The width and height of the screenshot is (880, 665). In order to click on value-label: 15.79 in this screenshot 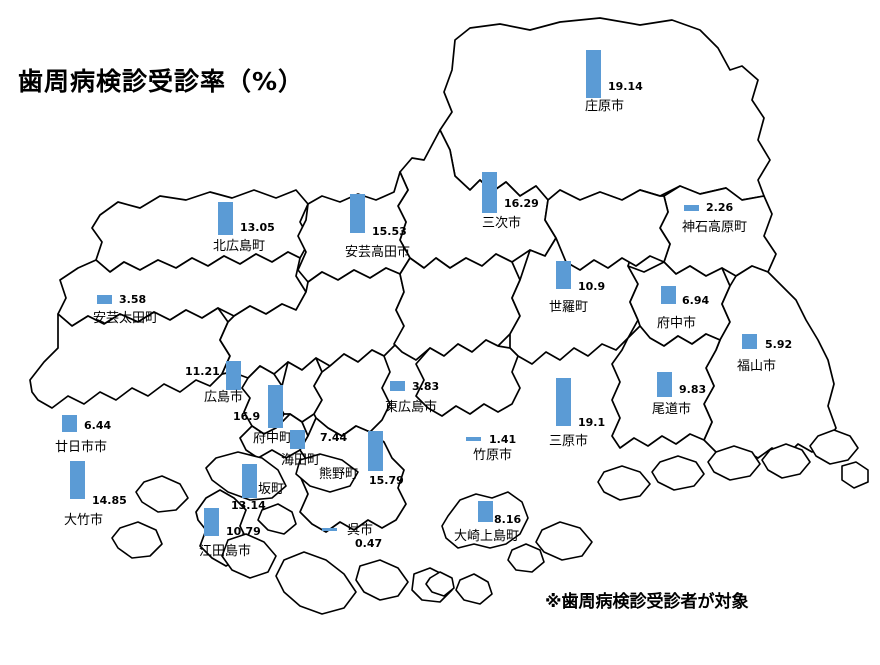, I will do `click(386, 480)`.